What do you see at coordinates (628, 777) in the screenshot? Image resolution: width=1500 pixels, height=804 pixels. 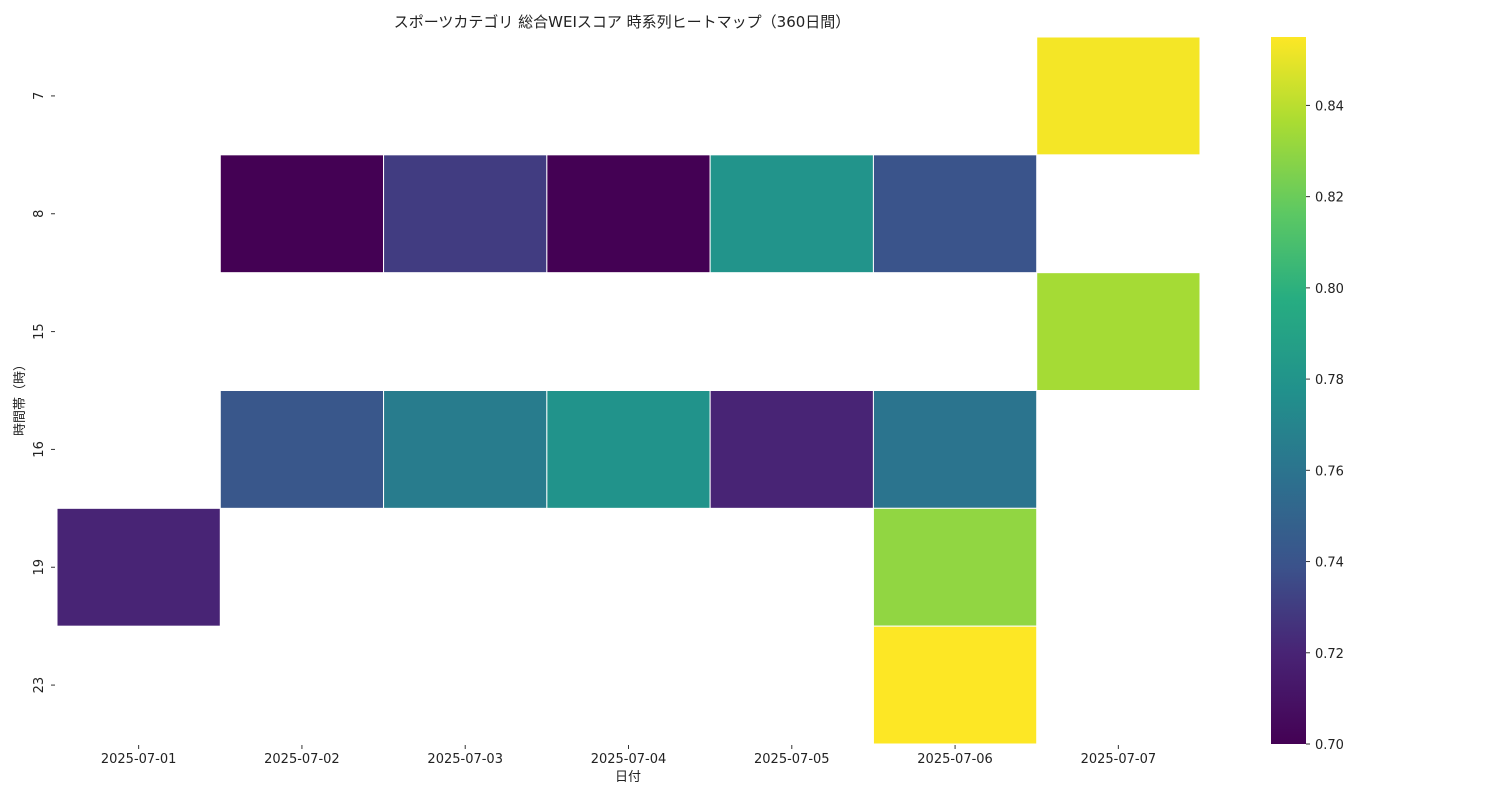 I see `x-axis-label: 日付` at bounding box center [628, 777].